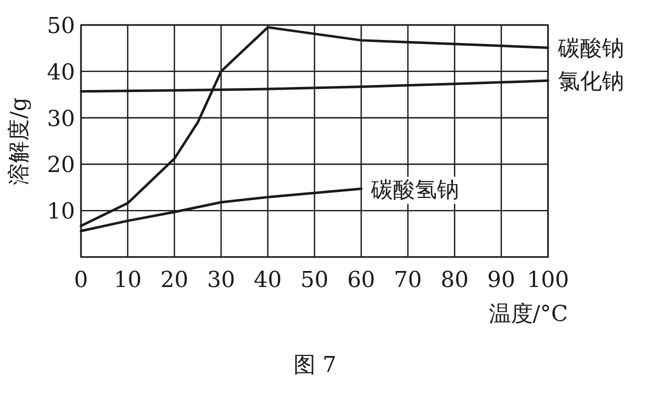 The height and width of the screenshot is (395, 654). What do you see at coordinates (61, 119) in the screenshot?
I see `y-tick-label: 30` at bounding box center [61, 119].